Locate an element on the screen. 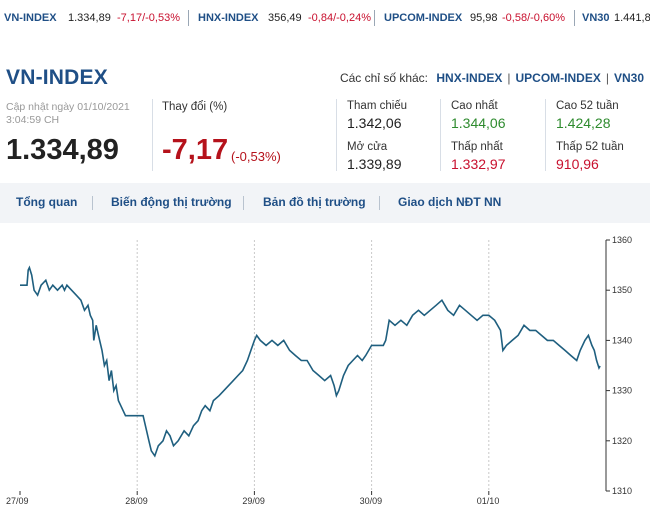 The height and width of the screenshot is (513, 650). y-tick-label: 1340 is located at coordinates (622, 340).